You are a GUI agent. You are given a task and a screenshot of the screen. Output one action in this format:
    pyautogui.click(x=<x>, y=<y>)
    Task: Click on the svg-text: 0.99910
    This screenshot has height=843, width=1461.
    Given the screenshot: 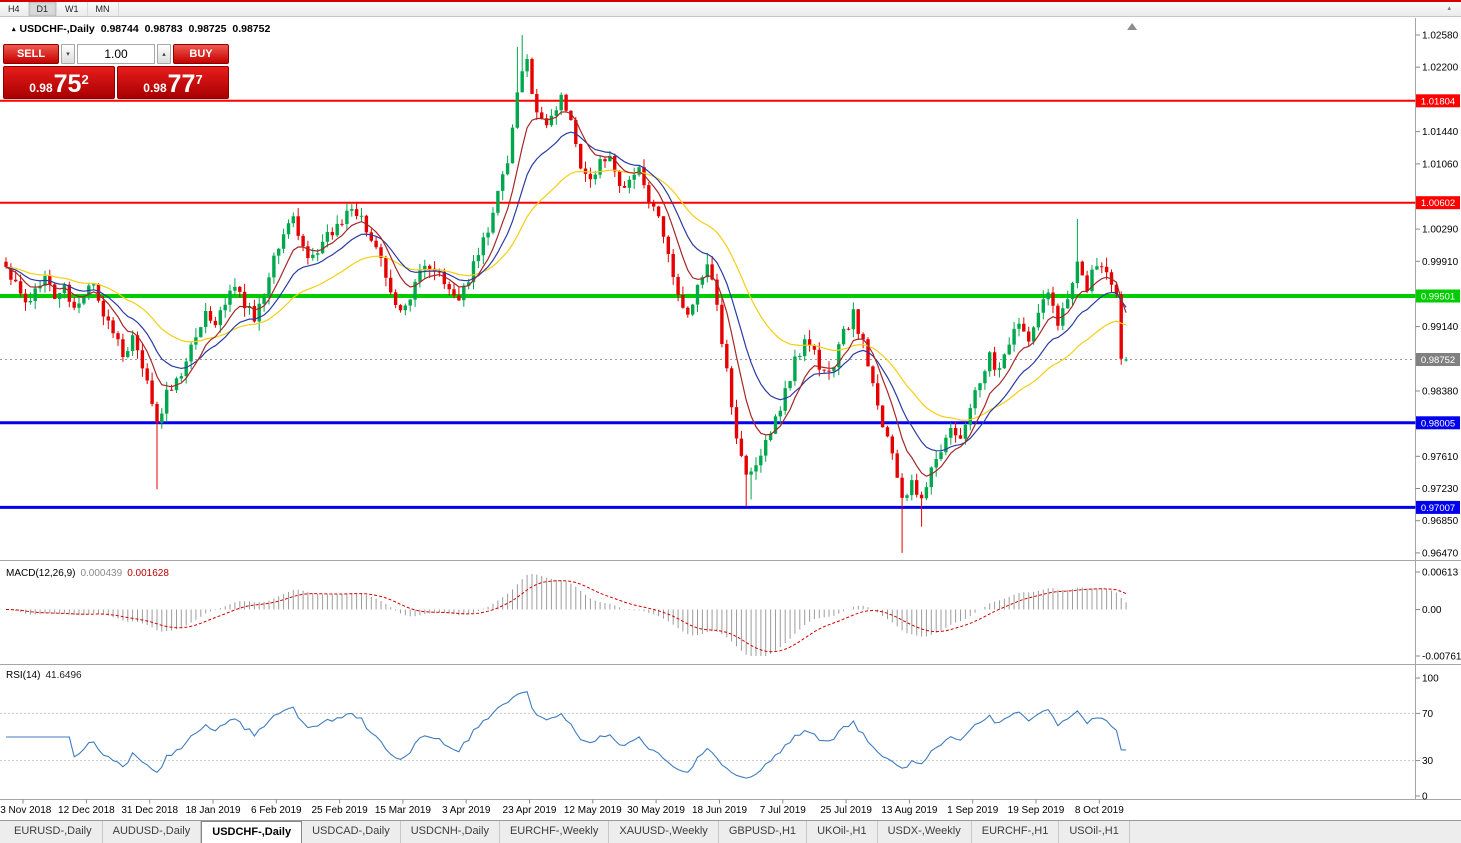 What is the action you would take?
    pyautogui.click(x=1440, y=262)
    